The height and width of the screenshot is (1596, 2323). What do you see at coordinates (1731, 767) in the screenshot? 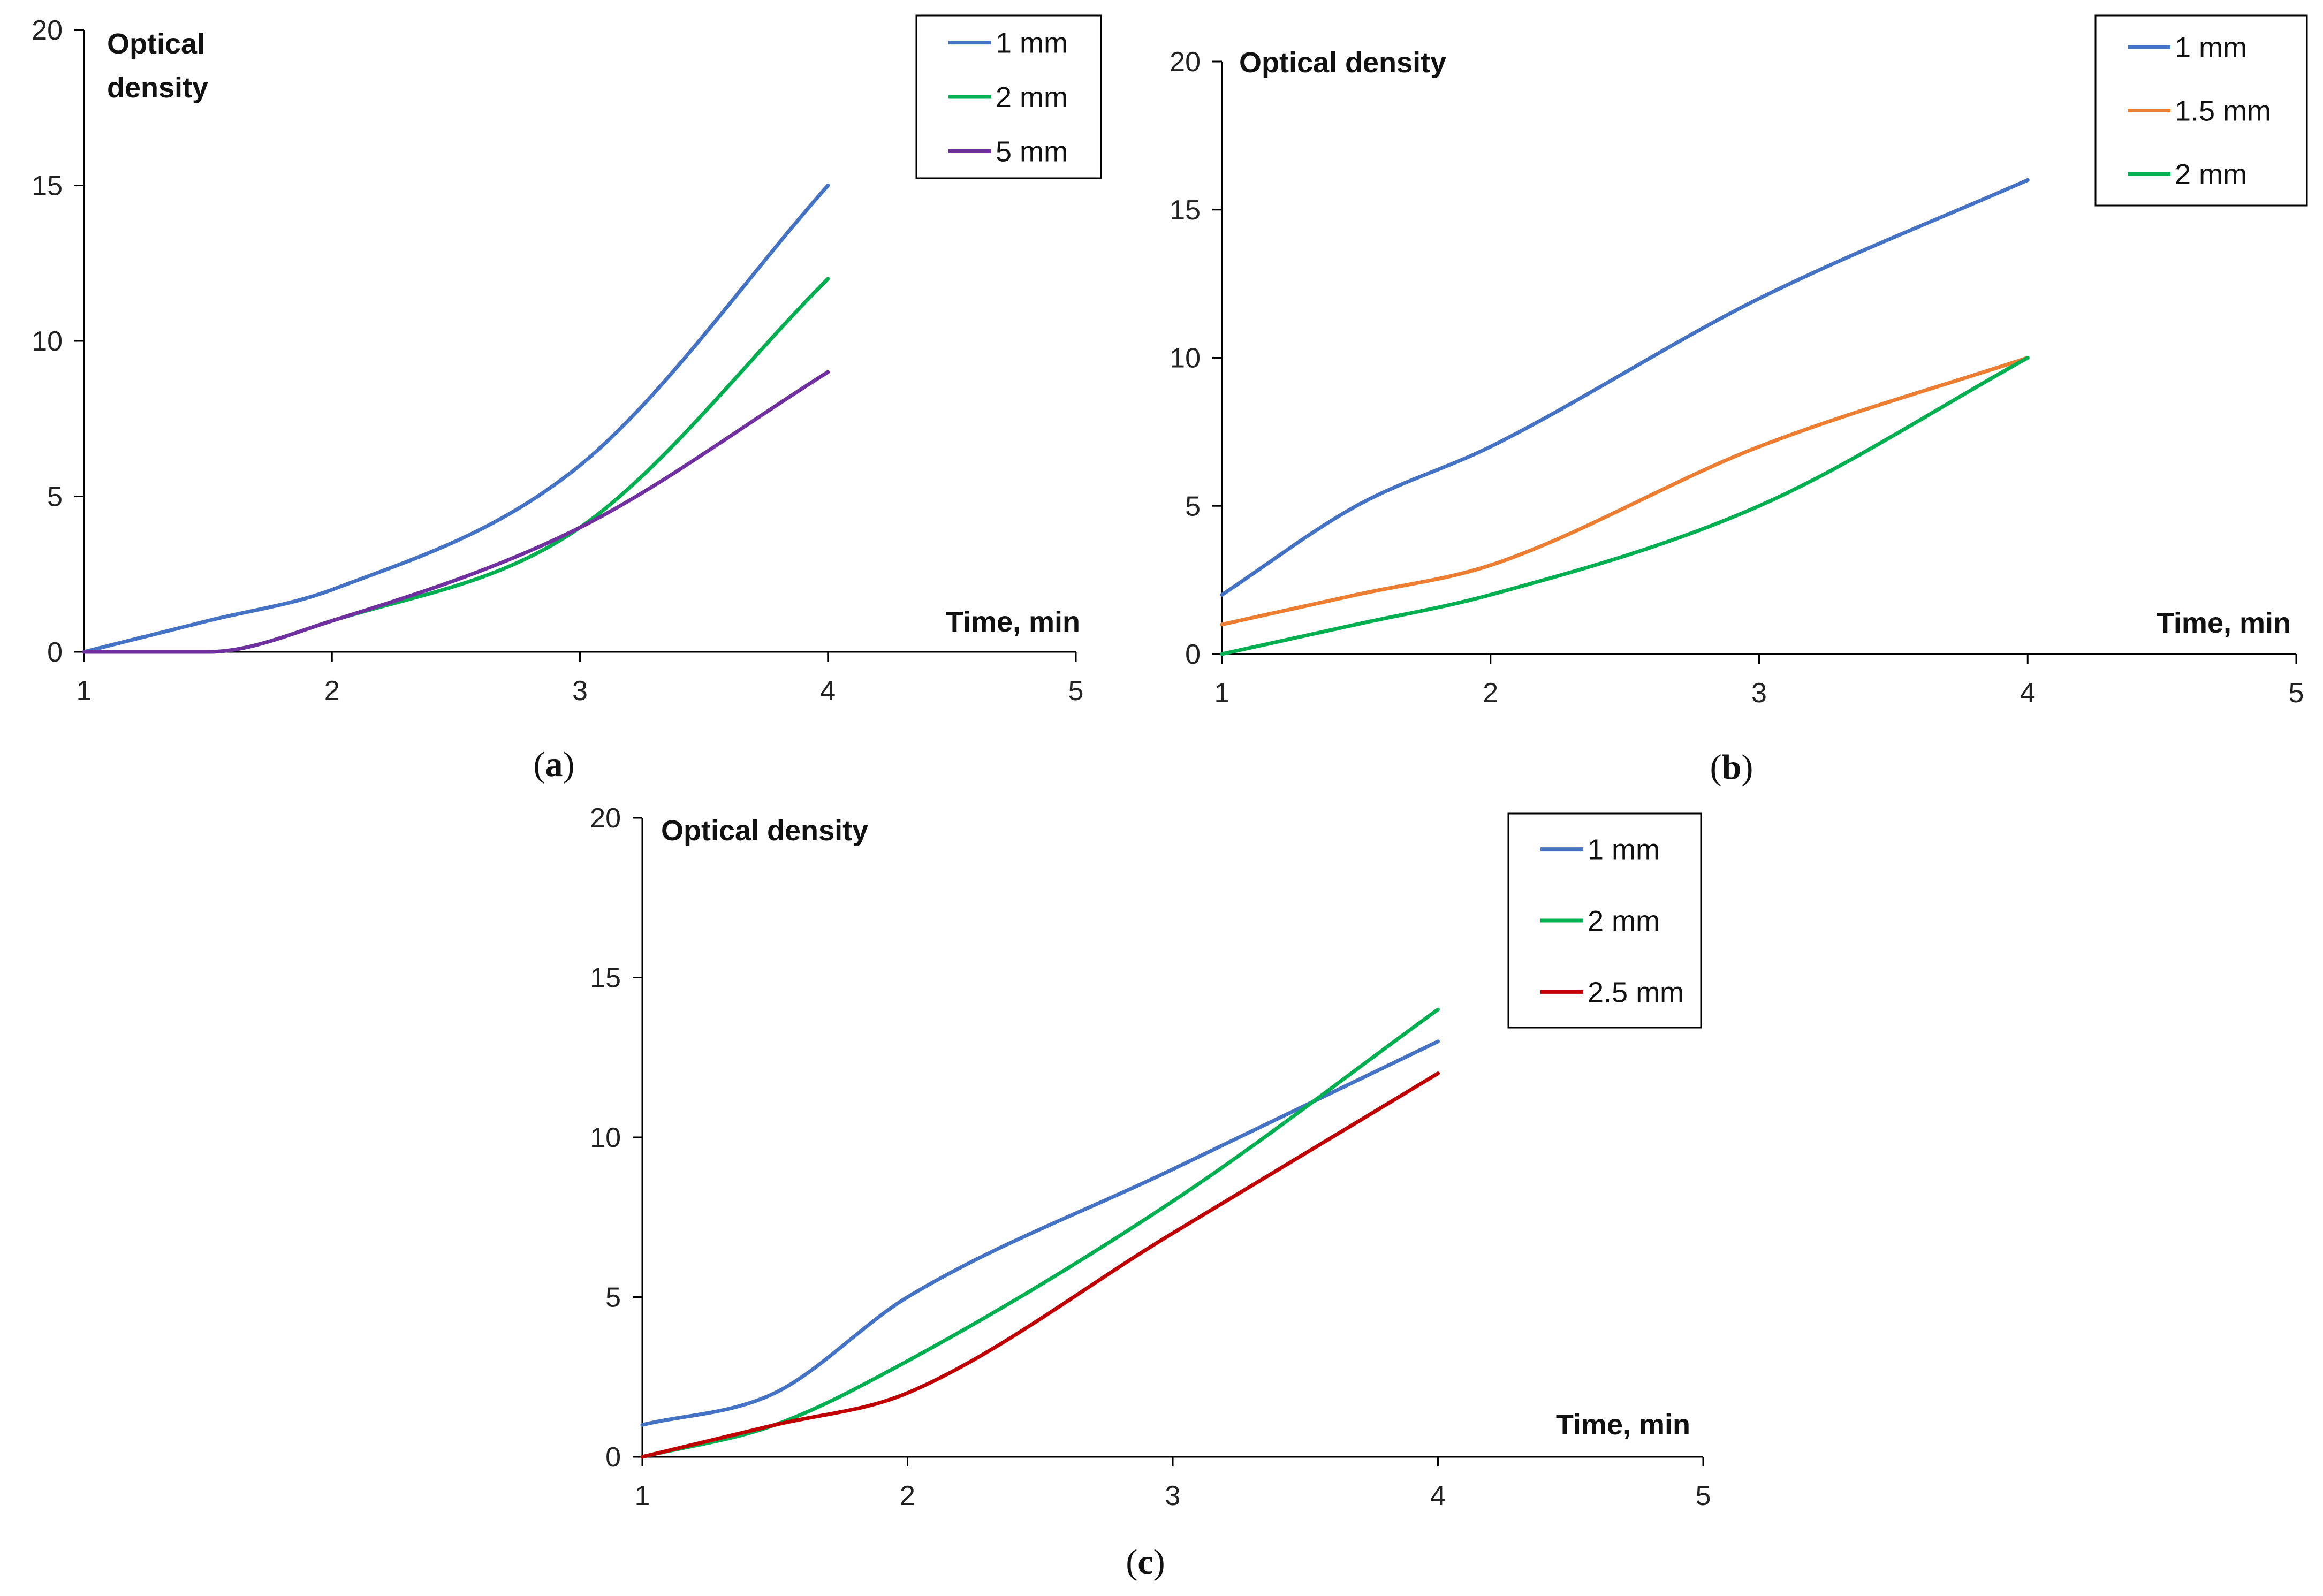
I see `panel-caption: (b)` at bounding box center [1731, 767].